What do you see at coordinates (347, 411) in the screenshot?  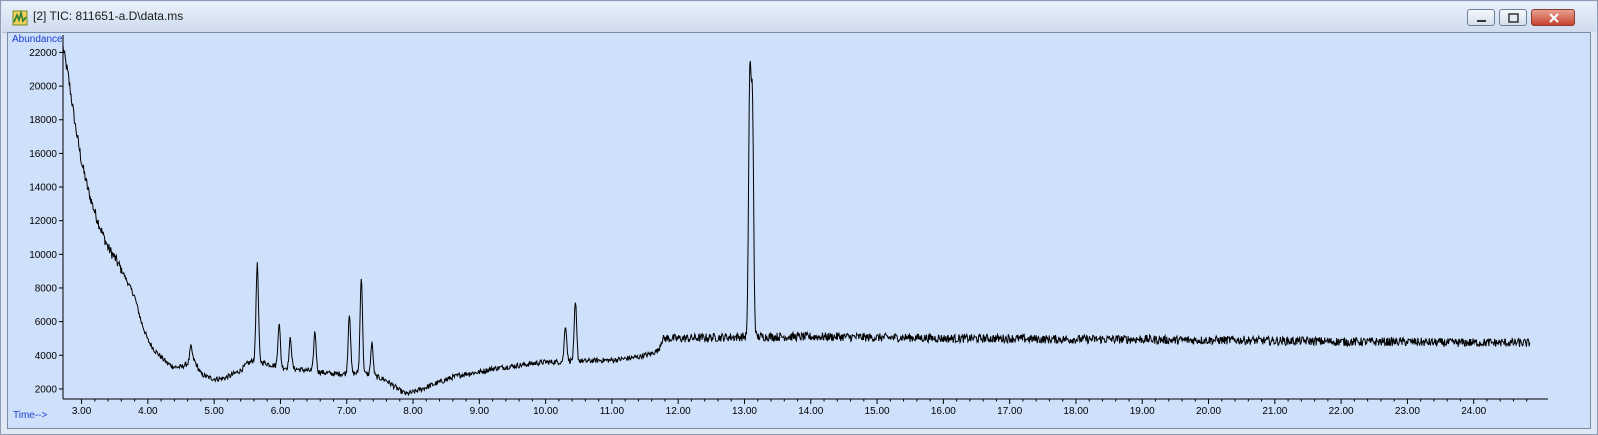 I see `x-tick-label: 7.00` at bounding box center [347, 411].